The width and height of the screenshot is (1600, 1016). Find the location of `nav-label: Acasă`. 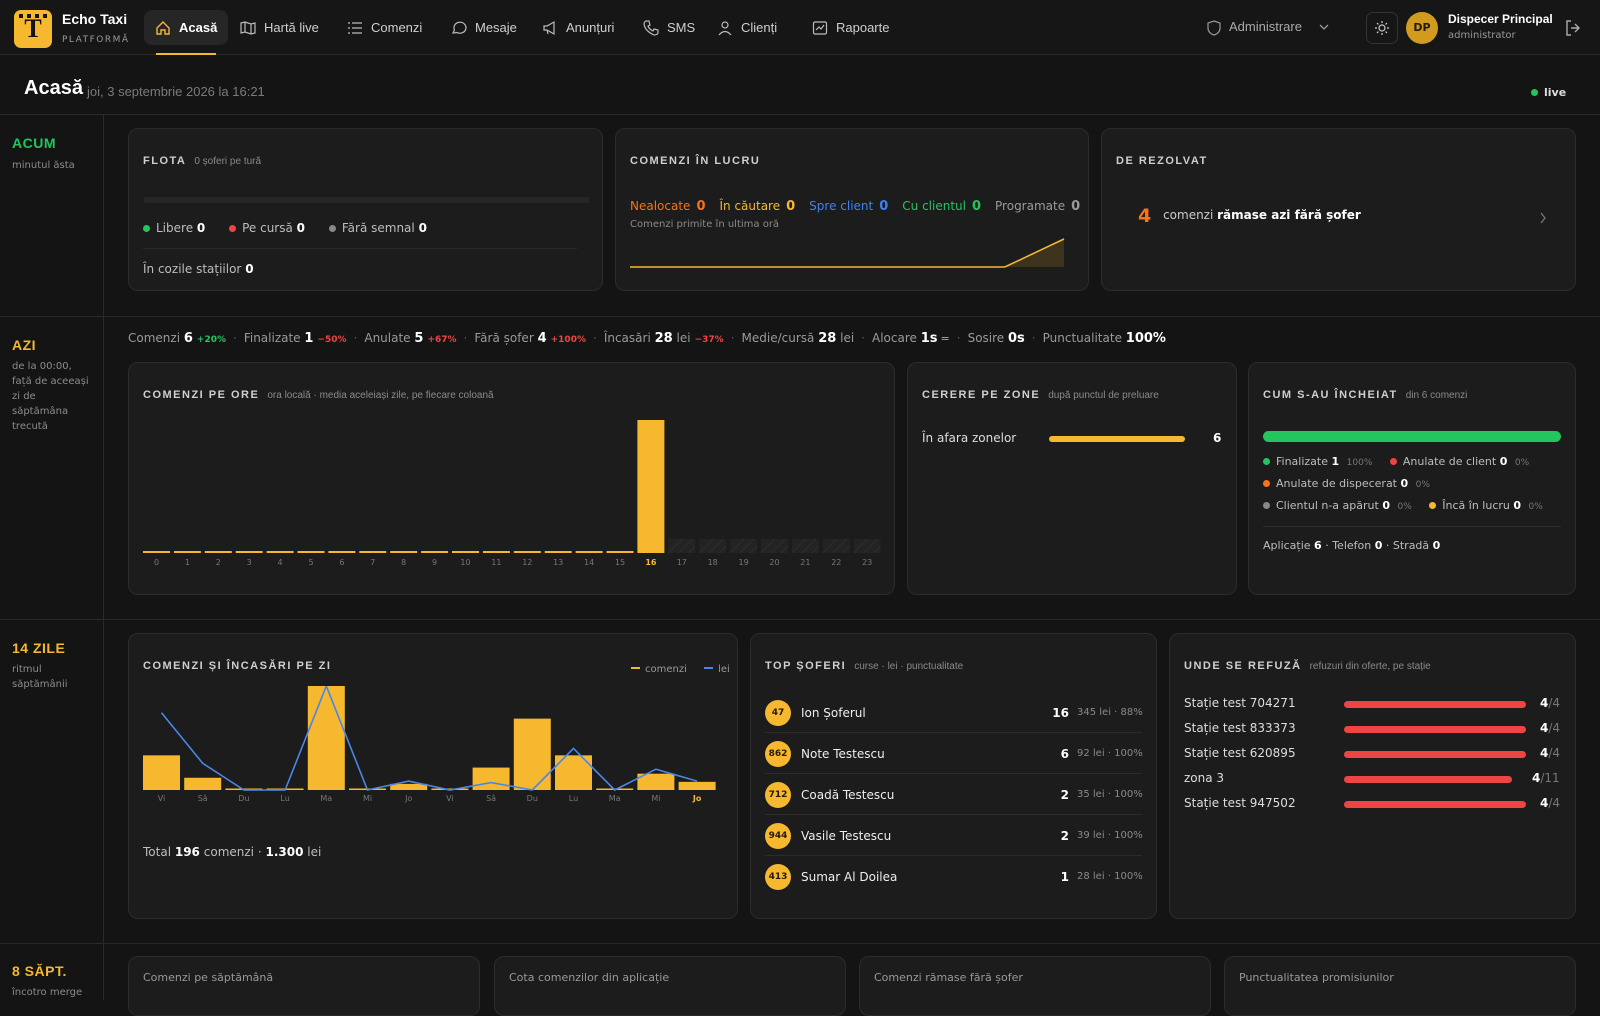

nav-label: Acasă is located at coordinates (198, 27).